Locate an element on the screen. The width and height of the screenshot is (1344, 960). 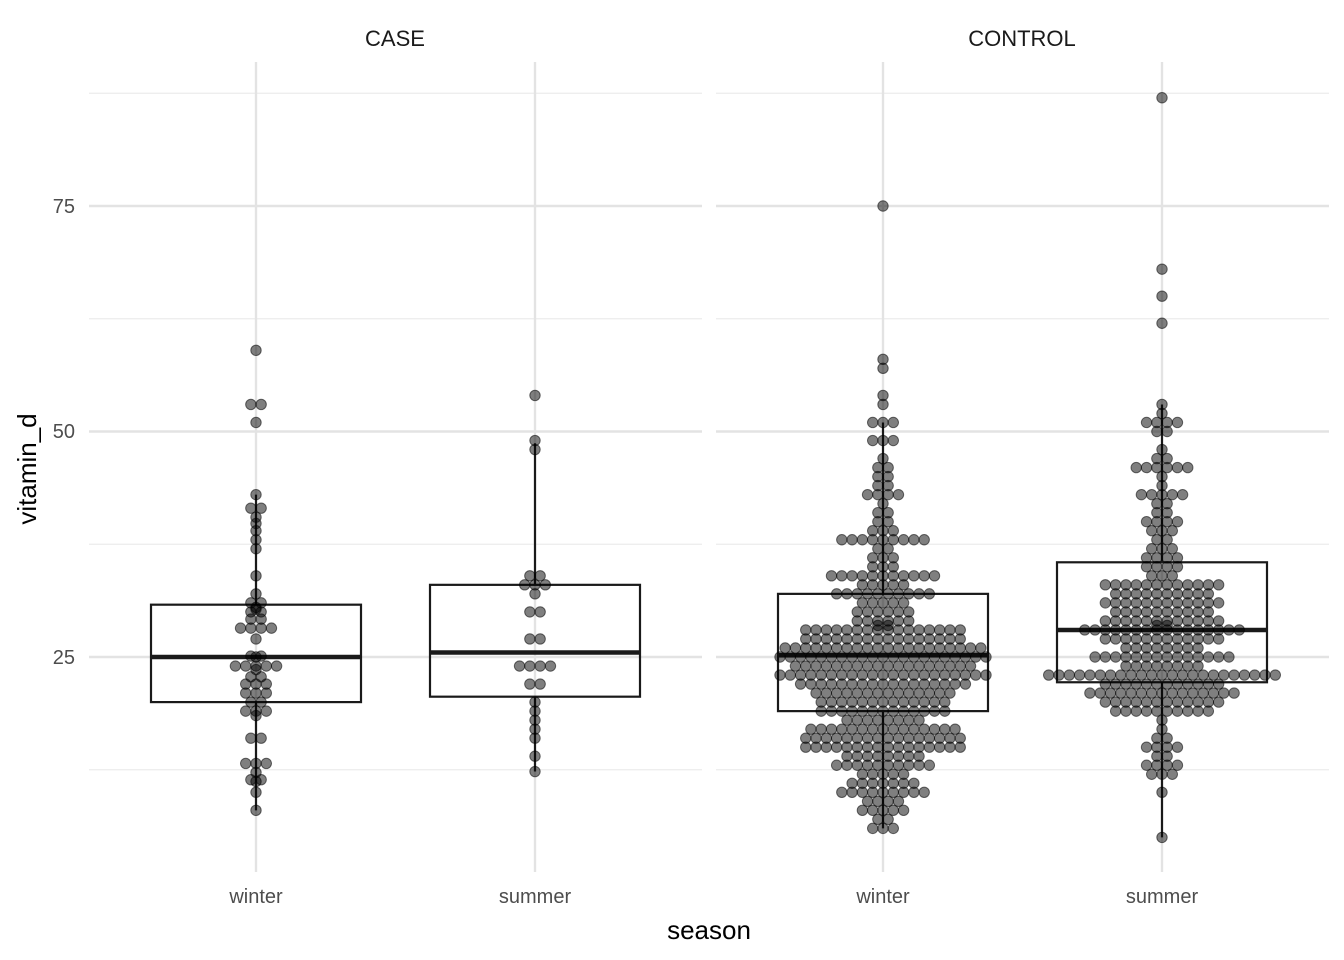
x-tick-label-control-winter: winter is located at coordinates (882, 897).